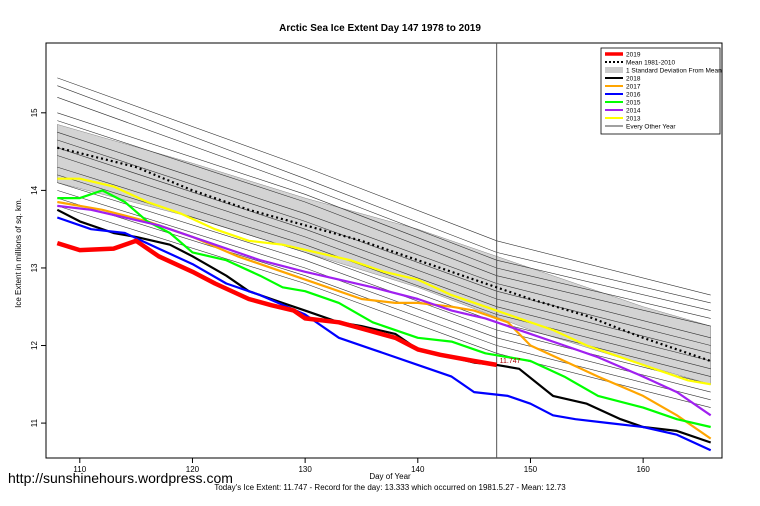 Image resolution: width=760 pixels, height=506 pixels. I want to click on x-tick-label: 130, so click(305, 469).